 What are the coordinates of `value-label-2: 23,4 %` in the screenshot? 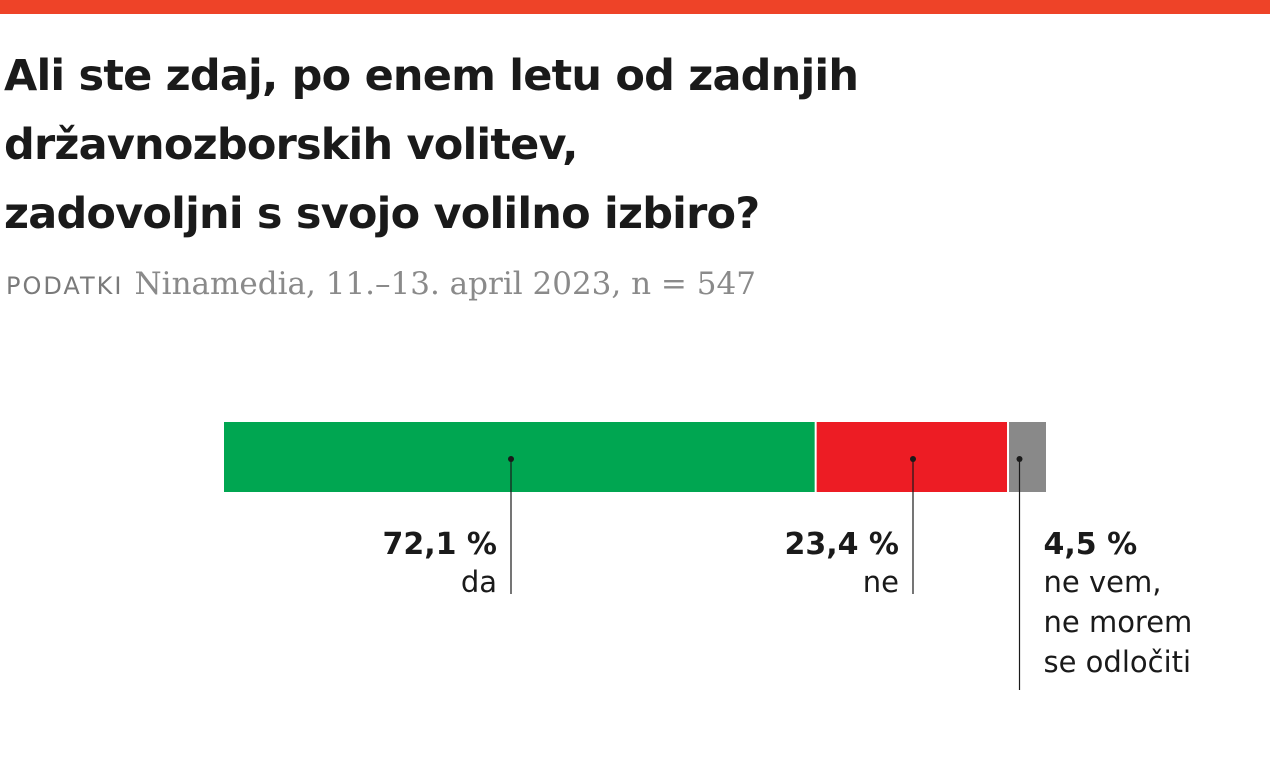 It's located at (841, 544).